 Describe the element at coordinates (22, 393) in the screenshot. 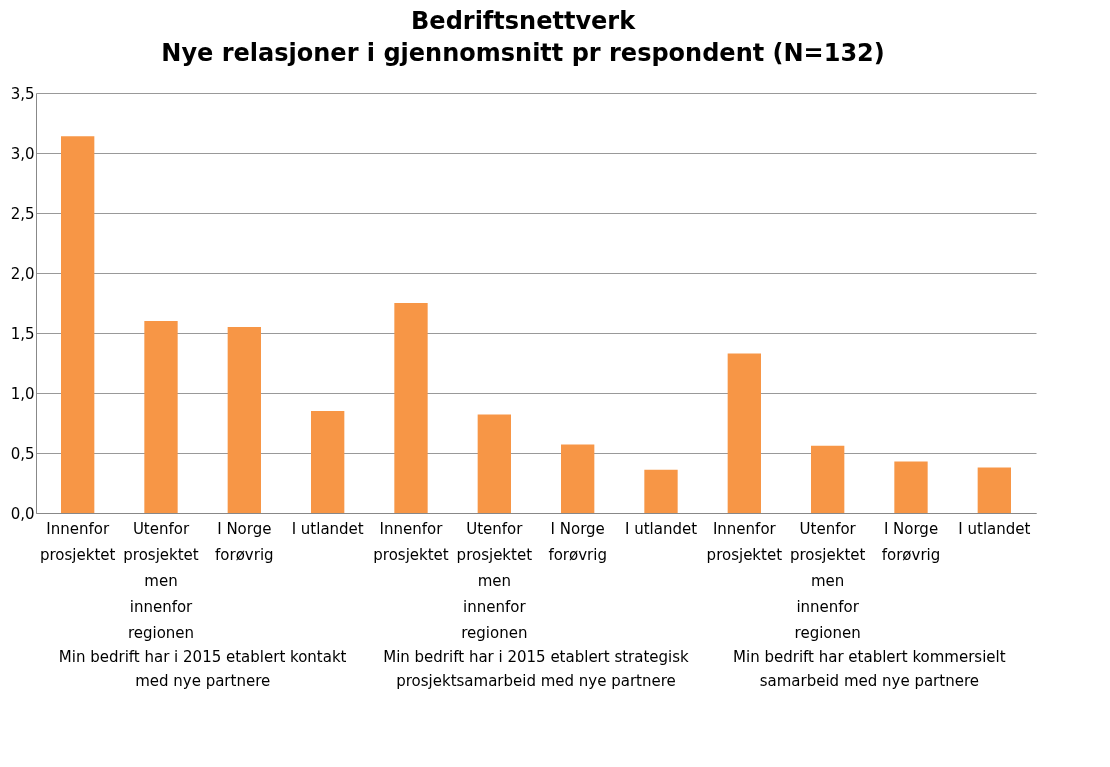

I see `y-tick-label: 1,0` at that location.